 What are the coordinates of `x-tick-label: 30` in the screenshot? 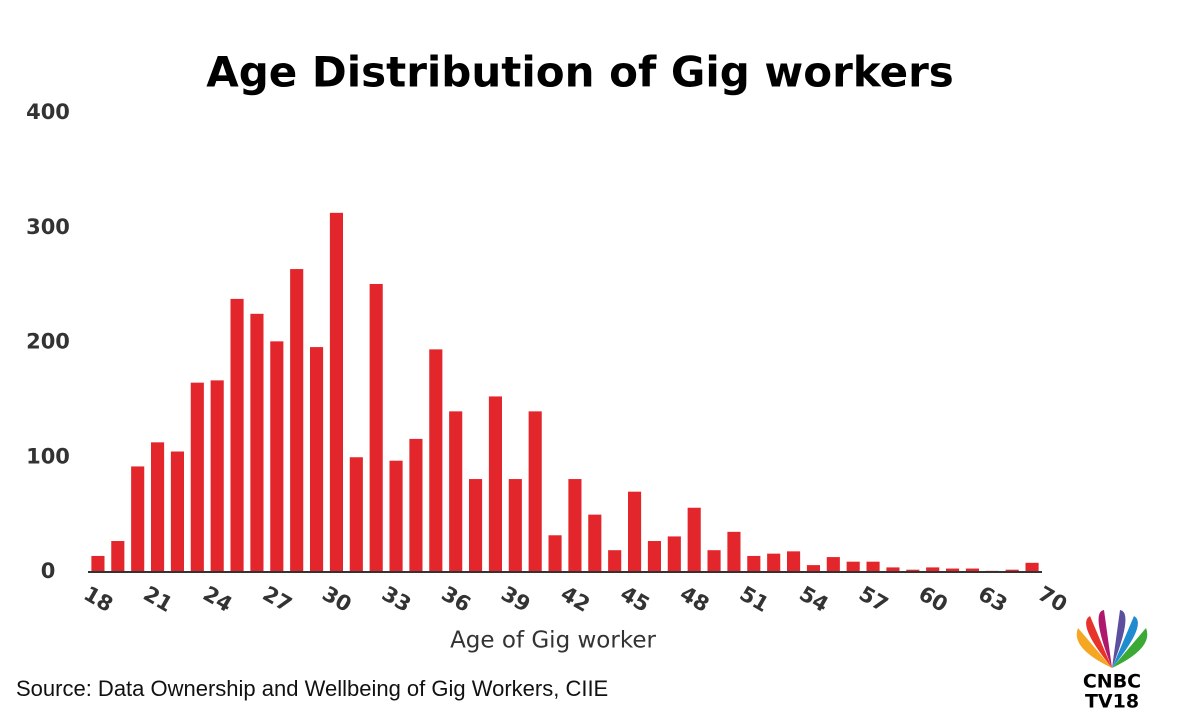 It's located at (336, 598).